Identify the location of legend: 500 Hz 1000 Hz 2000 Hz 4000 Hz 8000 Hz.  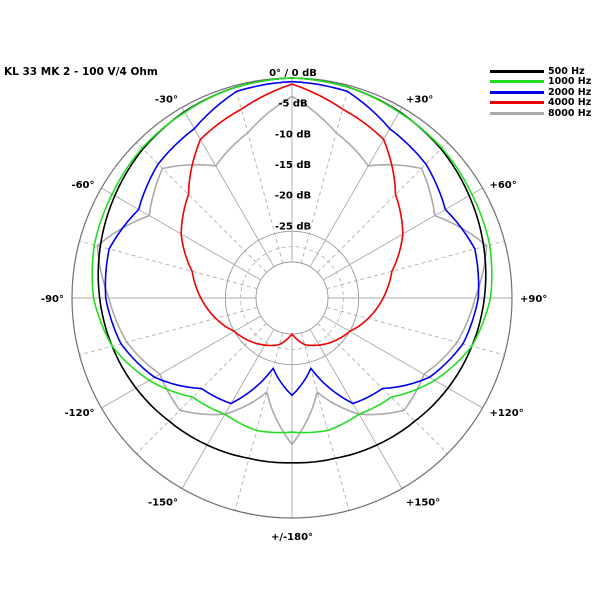
(544, 92).